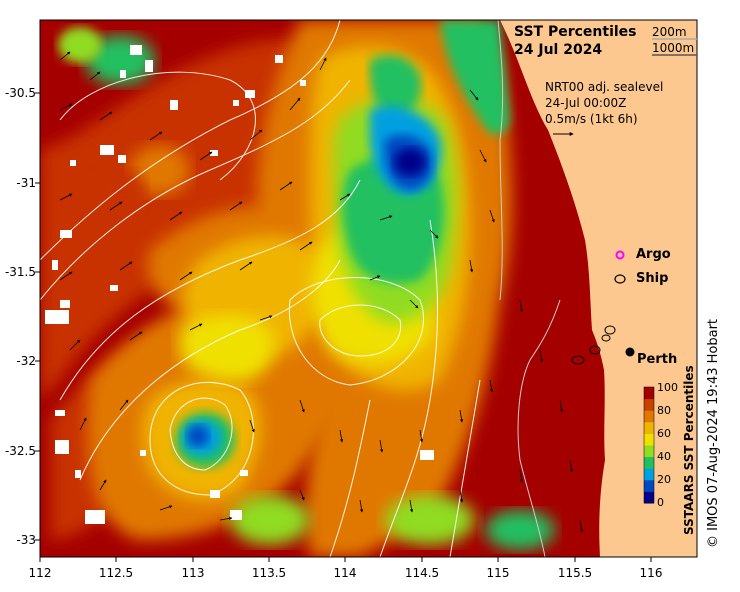  Describe the element at coordinates (20, 93) in the screenshot. I see `y-tick-label: -30.5` at that location.